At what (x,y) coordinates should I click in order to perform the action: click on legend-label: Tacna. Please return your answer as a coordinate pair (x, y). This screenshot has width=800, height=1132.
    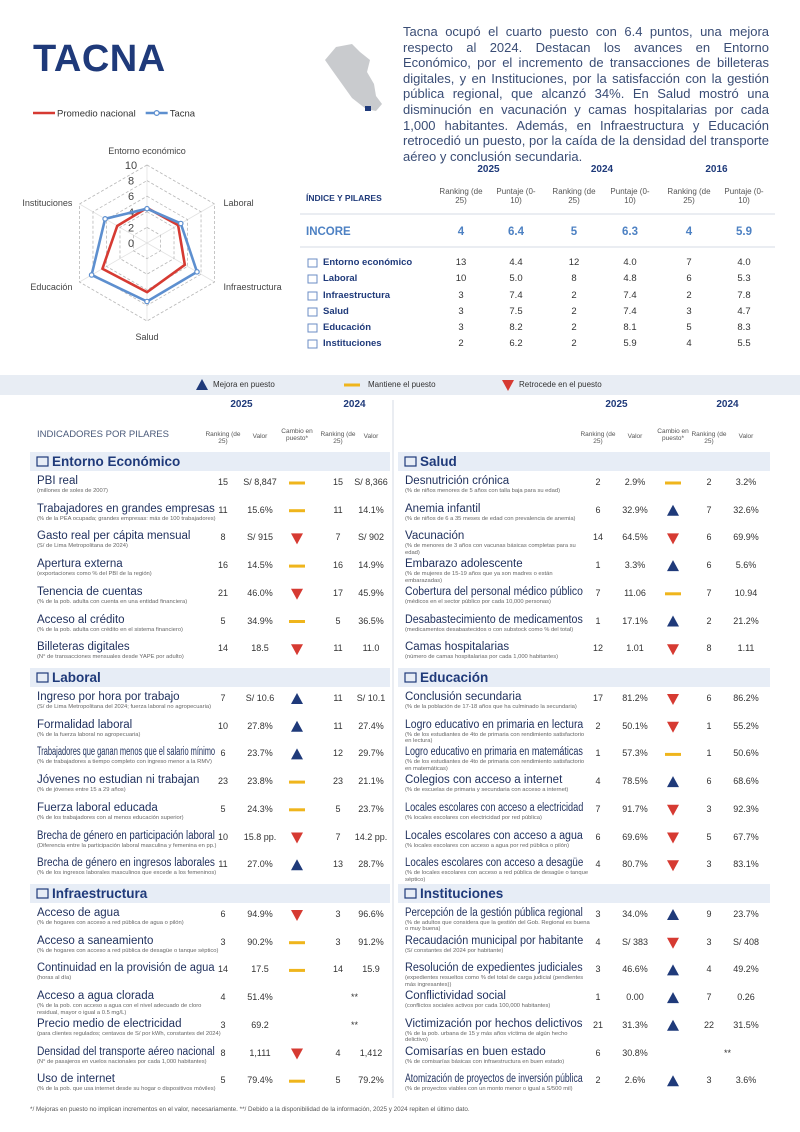
    Looking at the image, I should click on (183, 114).